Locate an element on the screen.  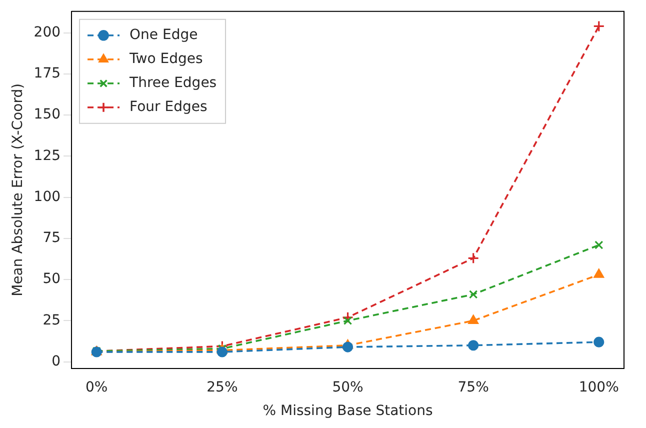
x-tick-label: 25% is located at coordinates (222, 387).